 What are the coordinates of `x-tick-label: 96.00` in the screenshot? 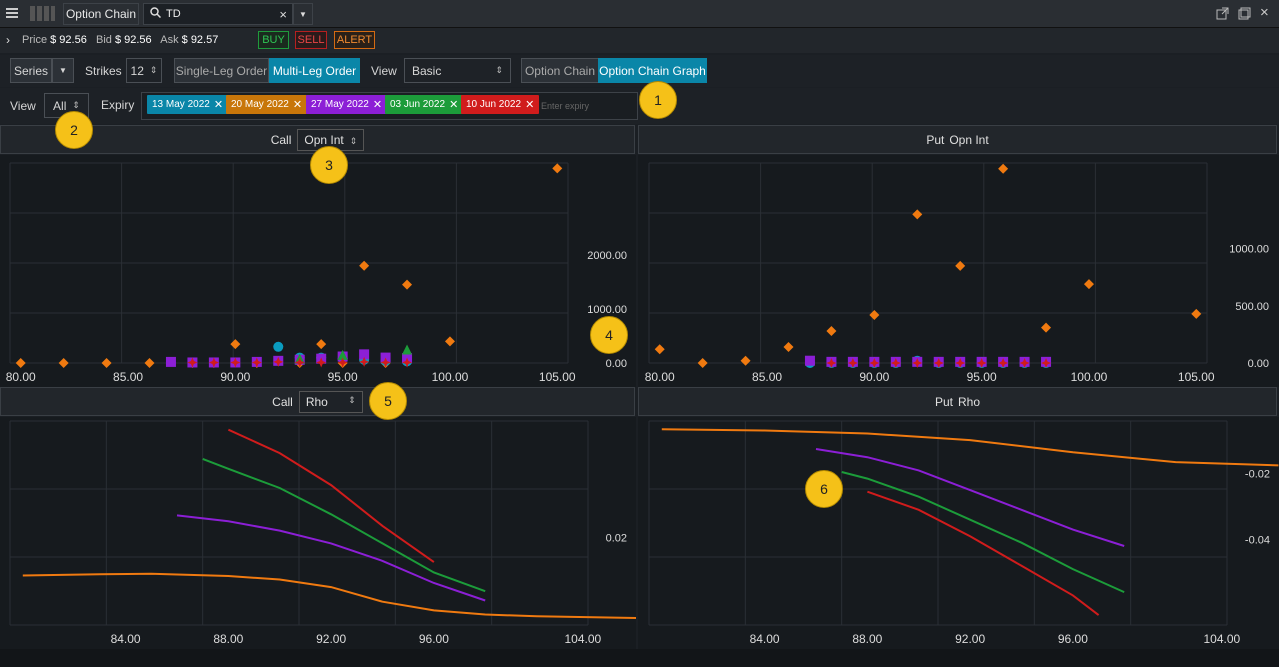 It's located at (434, 639).